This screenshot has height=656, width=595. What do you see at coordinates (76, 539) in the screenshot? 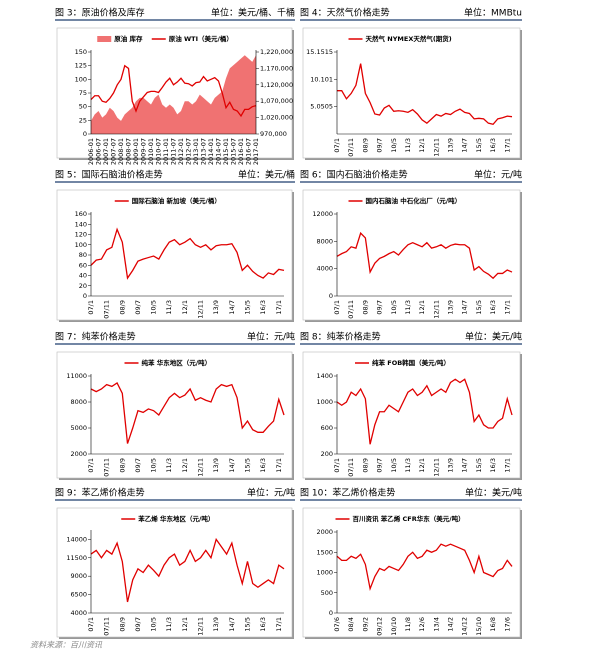
I see `y-tick-label: 14000` at bounding box center [76, 539].